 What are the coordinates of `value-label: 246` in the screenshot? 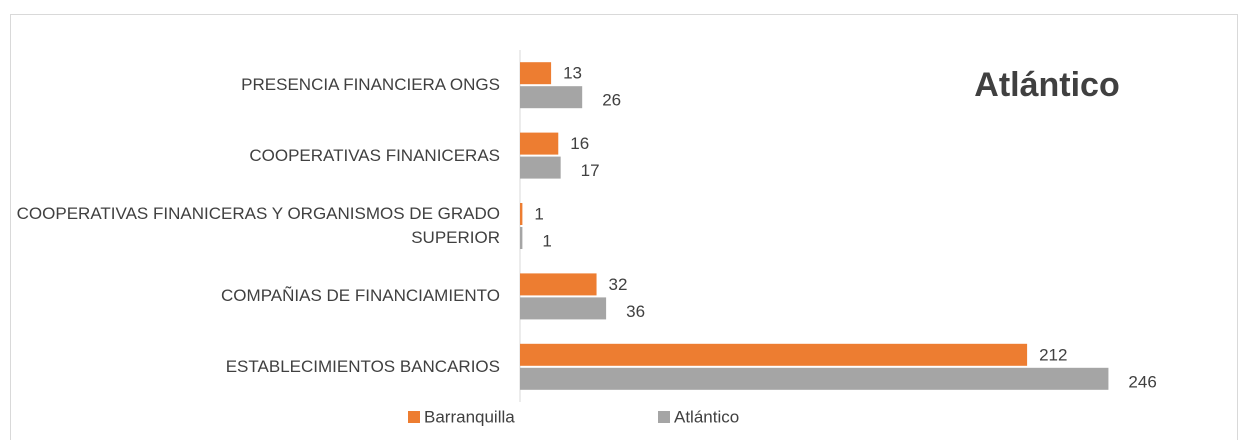 It's located at (1142, 381).